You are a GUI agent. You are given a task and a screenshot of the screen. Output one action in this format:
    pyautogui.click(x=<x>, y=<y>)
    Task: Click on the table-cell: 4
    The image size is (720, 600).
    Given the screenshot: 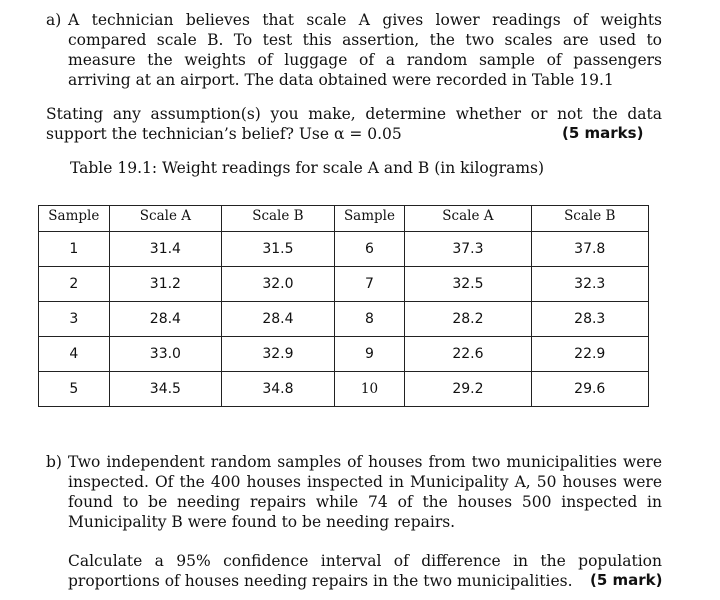 What is the action you would take?
    pyautogui.click(x=74, y=354)
    